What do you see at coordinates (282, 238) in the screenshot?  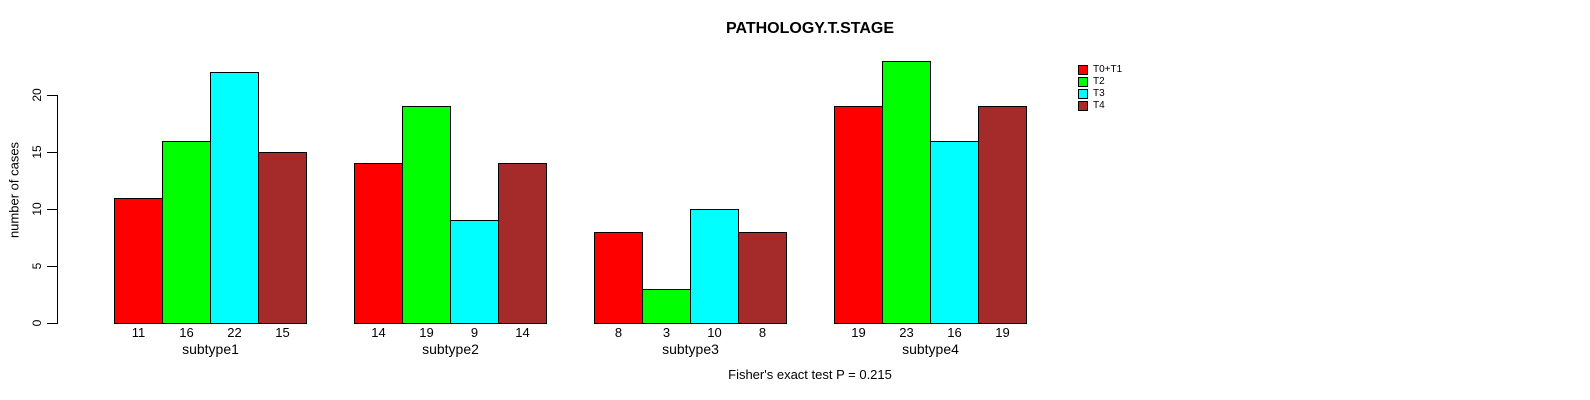 I see `bar-t4-subtype1` at bounding box center [282, 238].